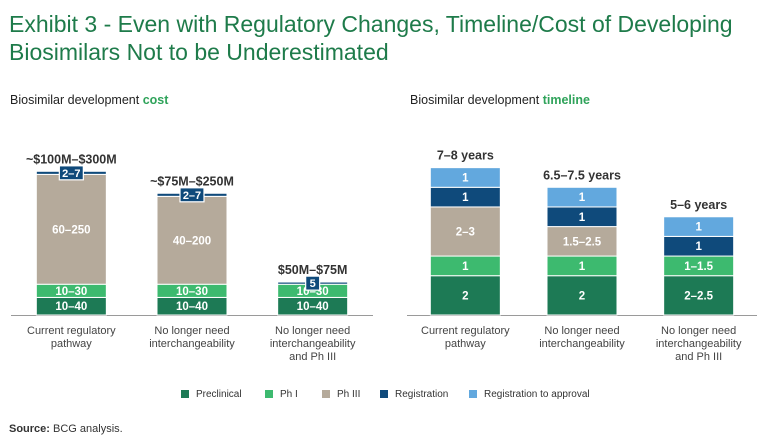  What do you see at coordinates (582, 218) in the screenshot?
I see `timeline-bar-2-registration-label: 1` at bounding box center [582, 218].